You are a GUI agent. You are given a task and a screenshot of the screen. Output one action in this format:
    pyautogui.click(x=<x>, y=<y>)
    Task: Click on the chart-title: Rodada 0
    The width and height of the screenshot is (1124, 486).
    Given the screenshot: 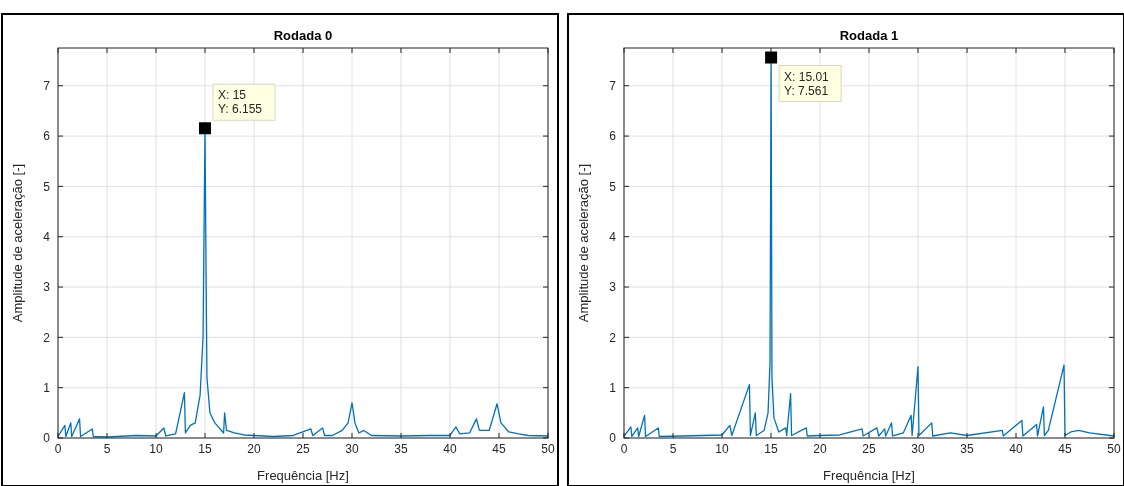 What is the action you would take?
    pyautogui.click(x=303, y=35)
    